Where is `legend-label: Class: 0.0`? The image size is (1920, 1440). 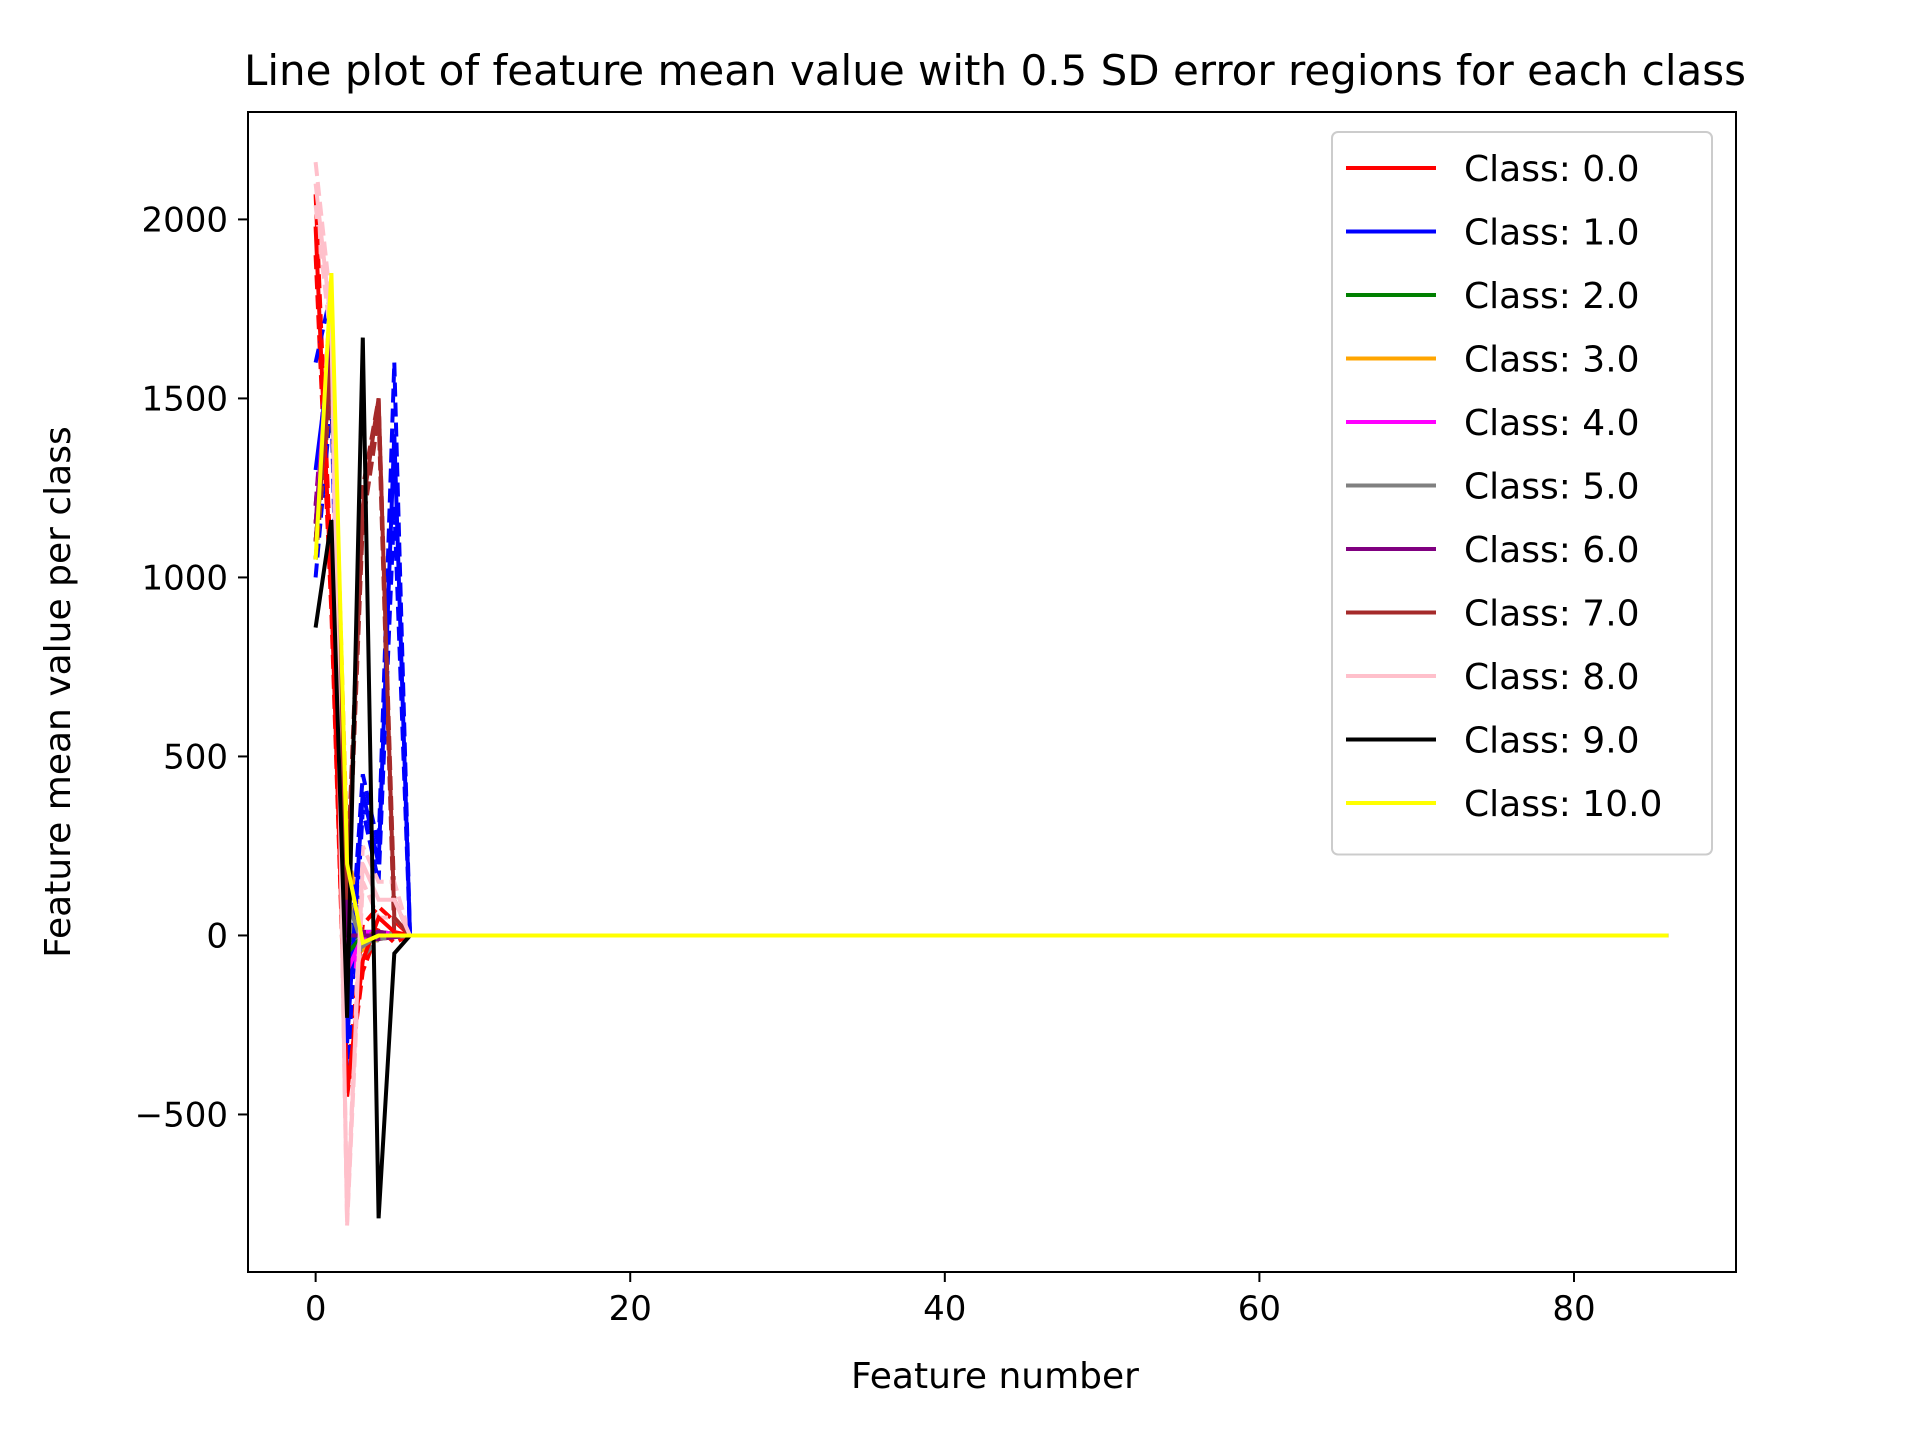 legend-label: Class: 0.0 is located at coordinates (1552, 169).